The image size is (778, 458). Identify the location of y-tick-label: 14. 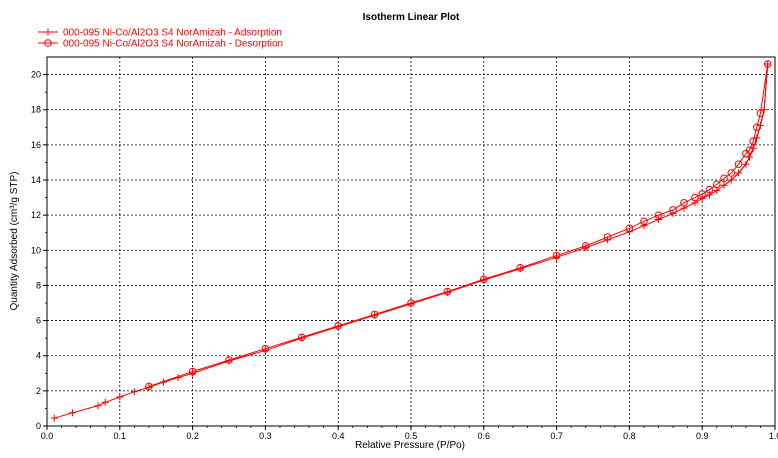
(36, 180).